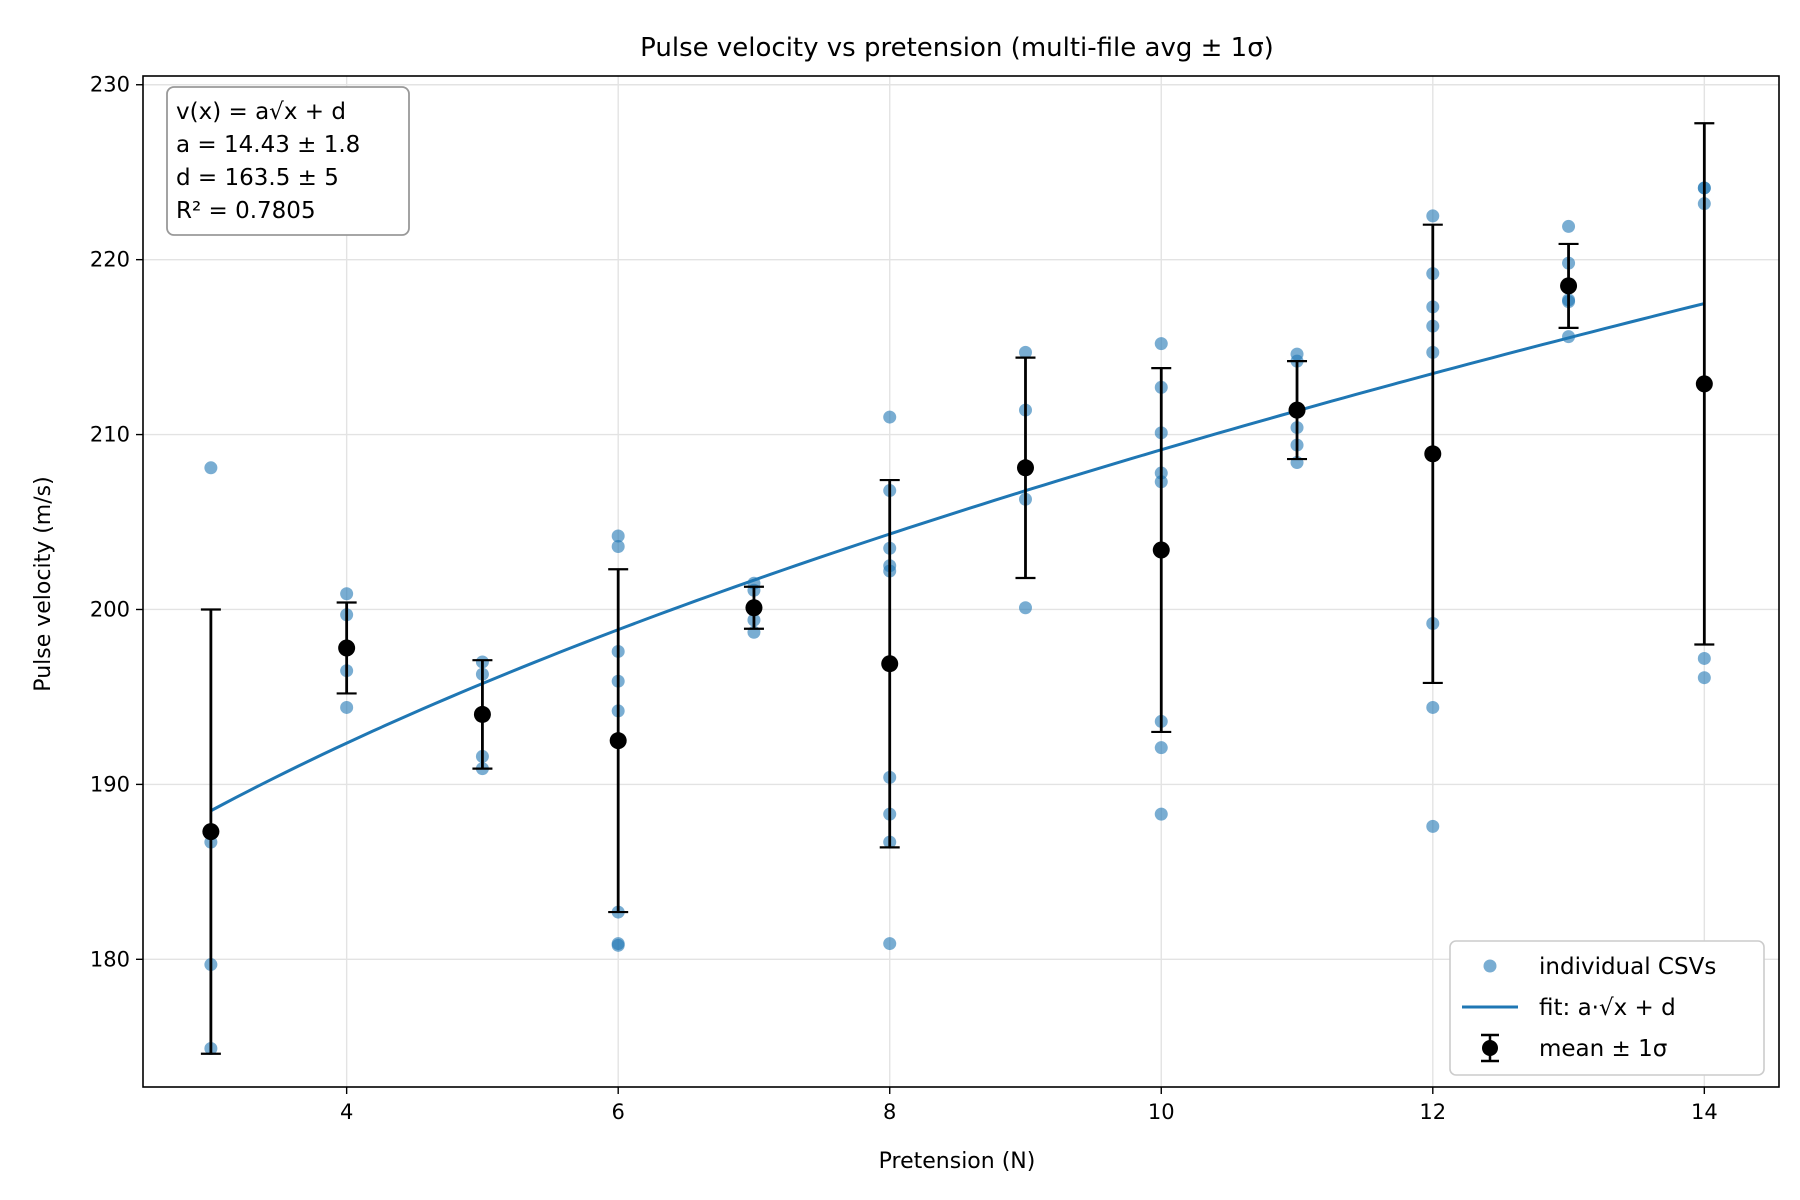 Image resolution: width=1800 pixels, height=1200 pixels. What do you see at coordinates (1603, 1049) in the screenshot?
I see `legend-label-mean: mean ± 1σ` at bounding box center [1603, 1049].